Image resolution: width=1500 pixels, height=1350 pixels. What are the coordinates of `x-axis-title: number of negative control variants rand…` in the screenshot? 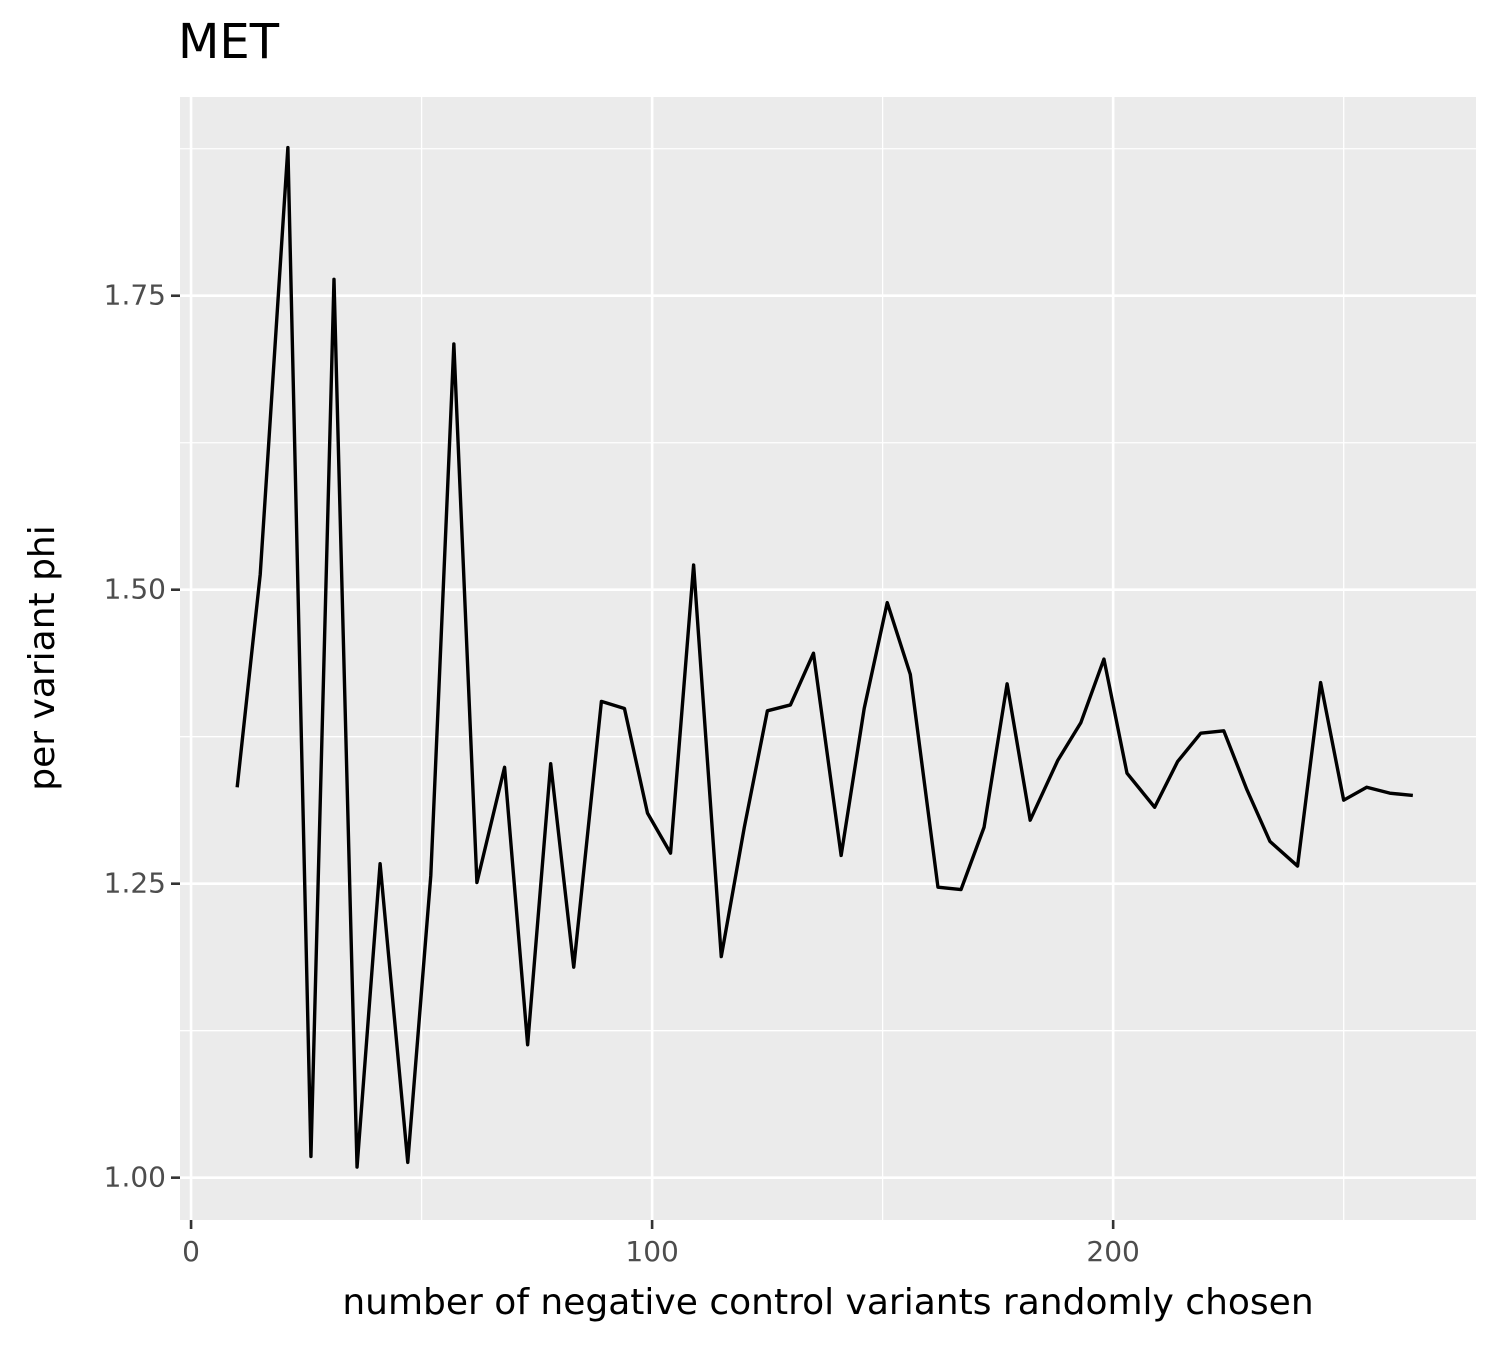 It's located at (827, 1302).